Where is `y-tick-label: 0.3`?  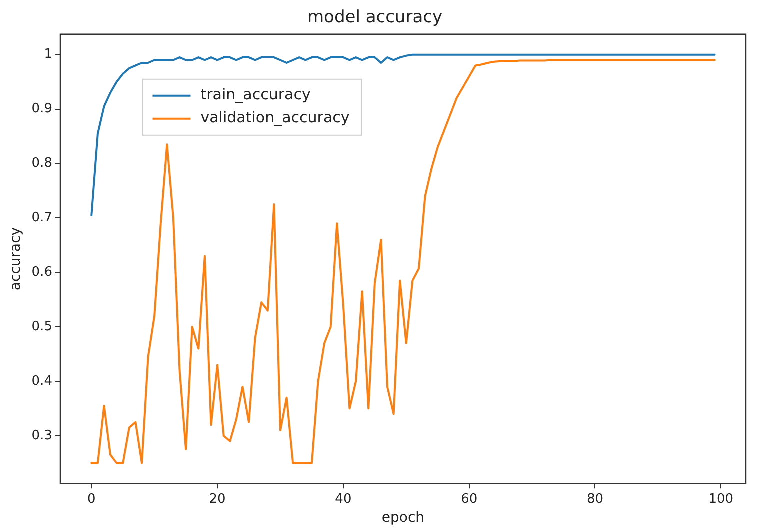 y-tick-label: 0.3 is located at coordinates (42, 436).